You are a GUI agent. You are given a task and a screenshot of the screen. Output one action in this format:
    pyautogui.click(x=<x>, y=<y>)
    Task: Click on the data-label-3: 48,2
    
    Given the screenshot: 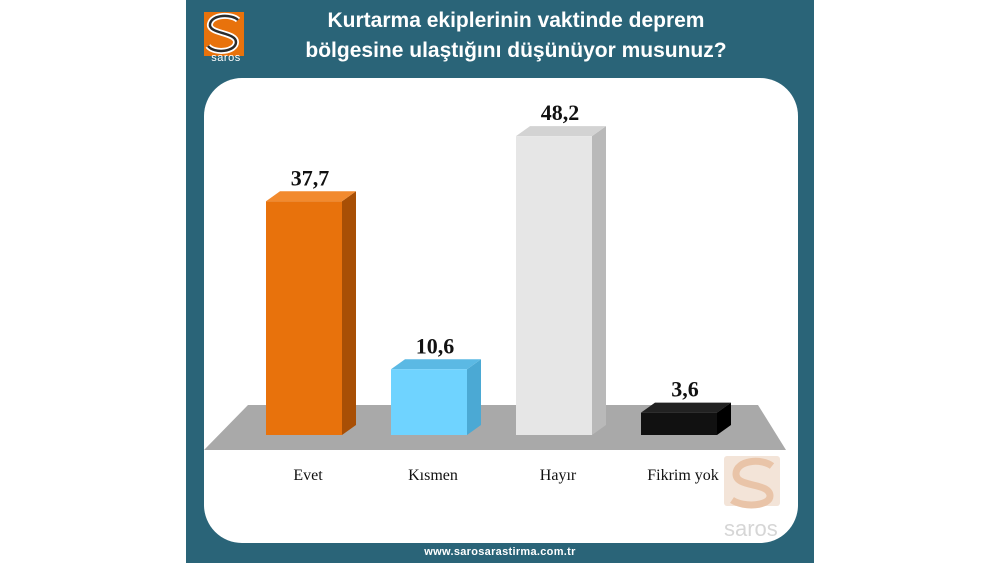 What is the action you would take?
    pyautogui.click(x=560, y=112)
    